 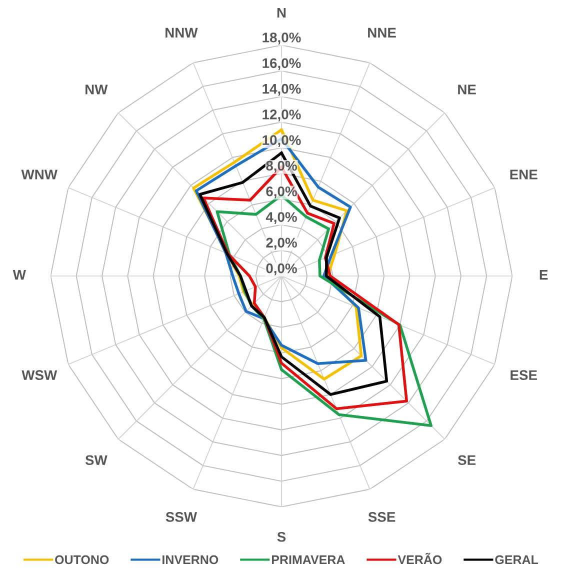 What do you see at coordinates (544, 275) in the screenshot?
I see `spoke-label: E` at bounding box center [544, 275].